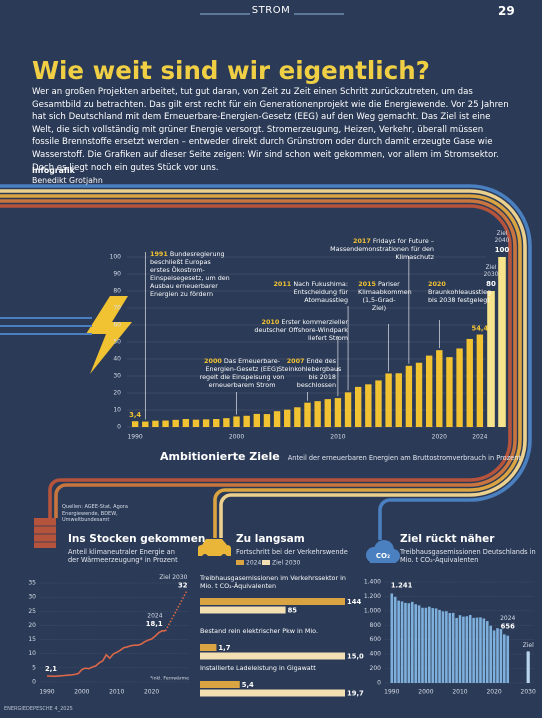  Describe the element at coordinates (117, 291) in the screenshot. I see `y-tick-label: 80` at that location.